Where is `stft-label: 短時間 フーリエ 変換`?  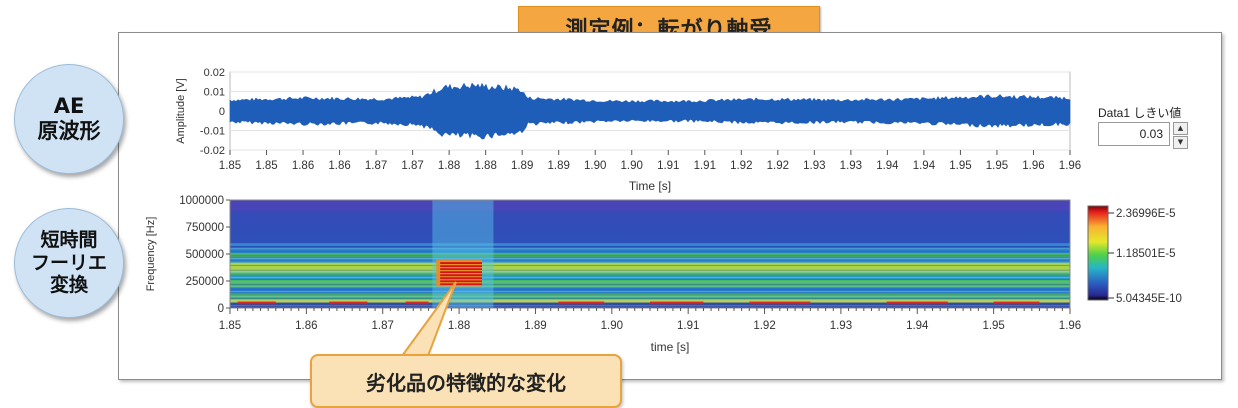 stft-label: 短時間 フーリエ 変換 is located at coordinates (69, 263).